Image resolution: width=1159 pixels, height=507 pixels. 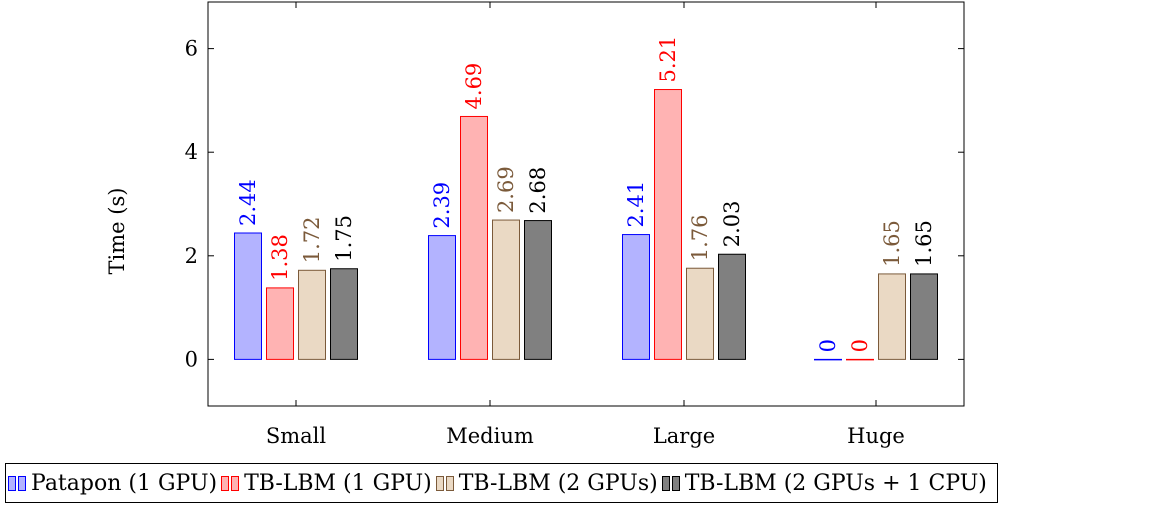 I want to click on legend-item: Patapon (1 GPU), so click(x=112, y=483).